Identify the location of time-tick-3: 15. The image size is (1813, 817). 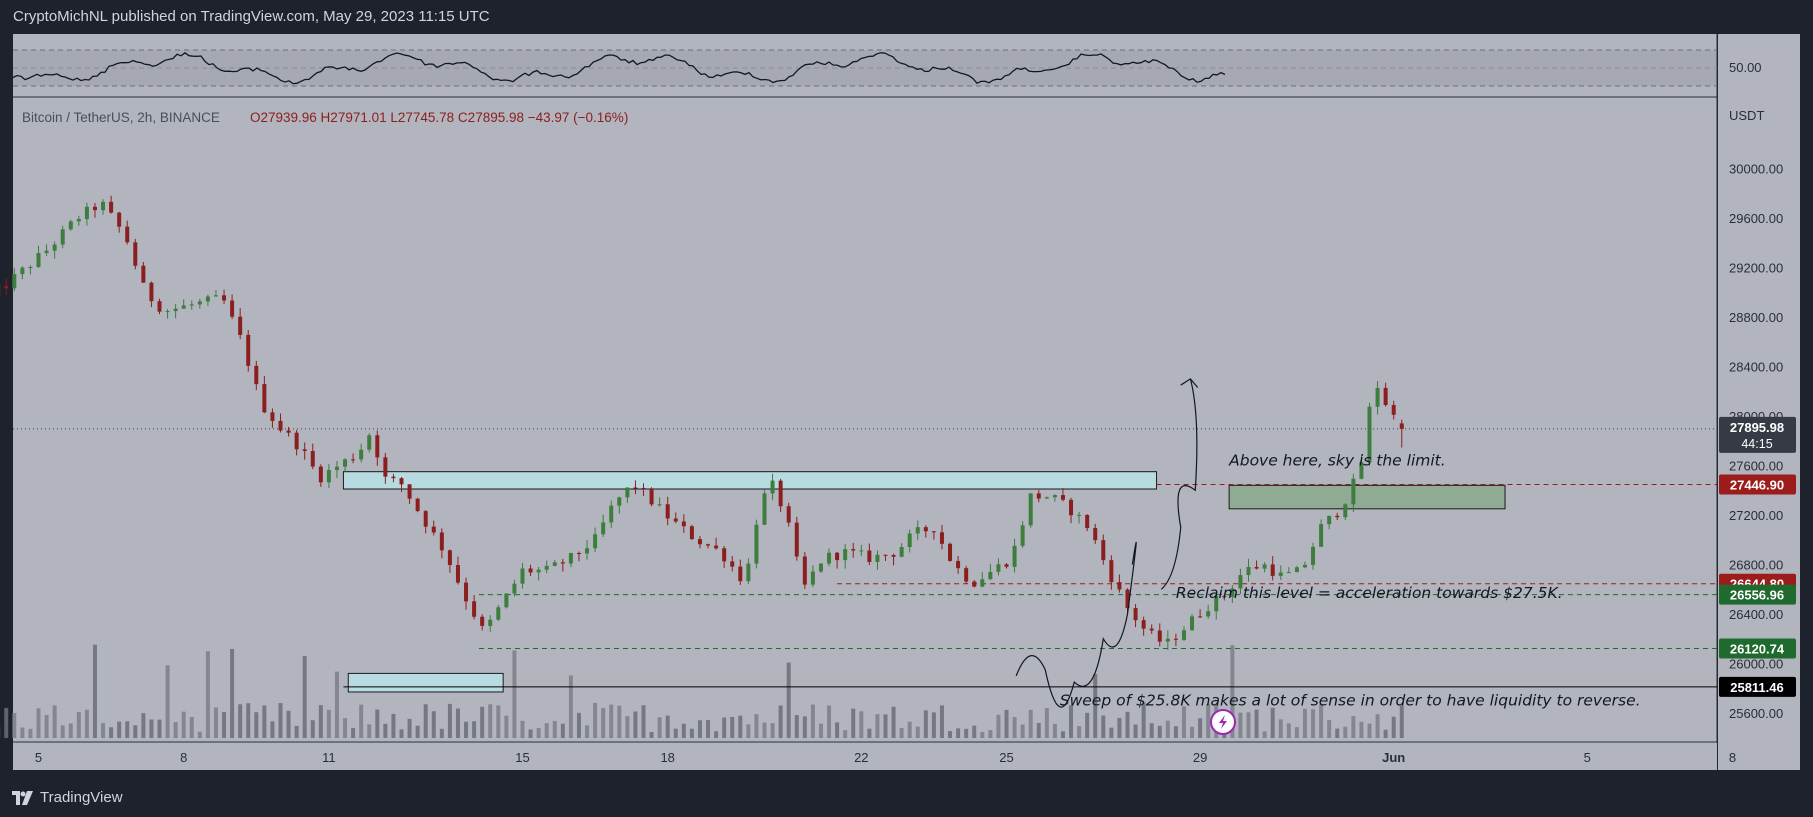
(522, 757).